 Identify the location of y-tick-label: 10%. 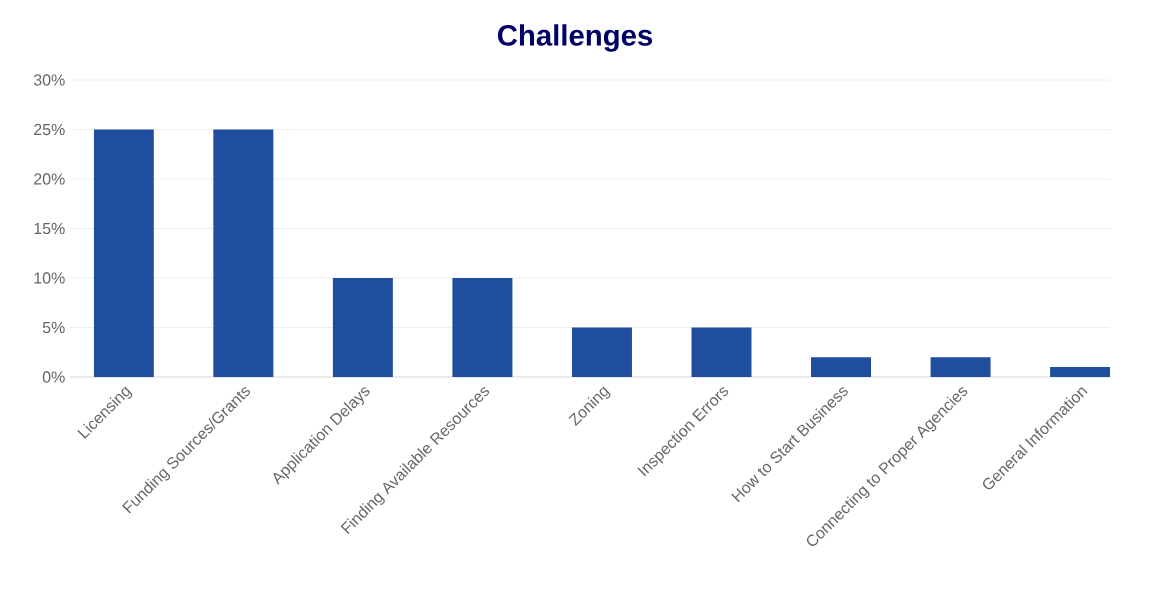
(49, 278).